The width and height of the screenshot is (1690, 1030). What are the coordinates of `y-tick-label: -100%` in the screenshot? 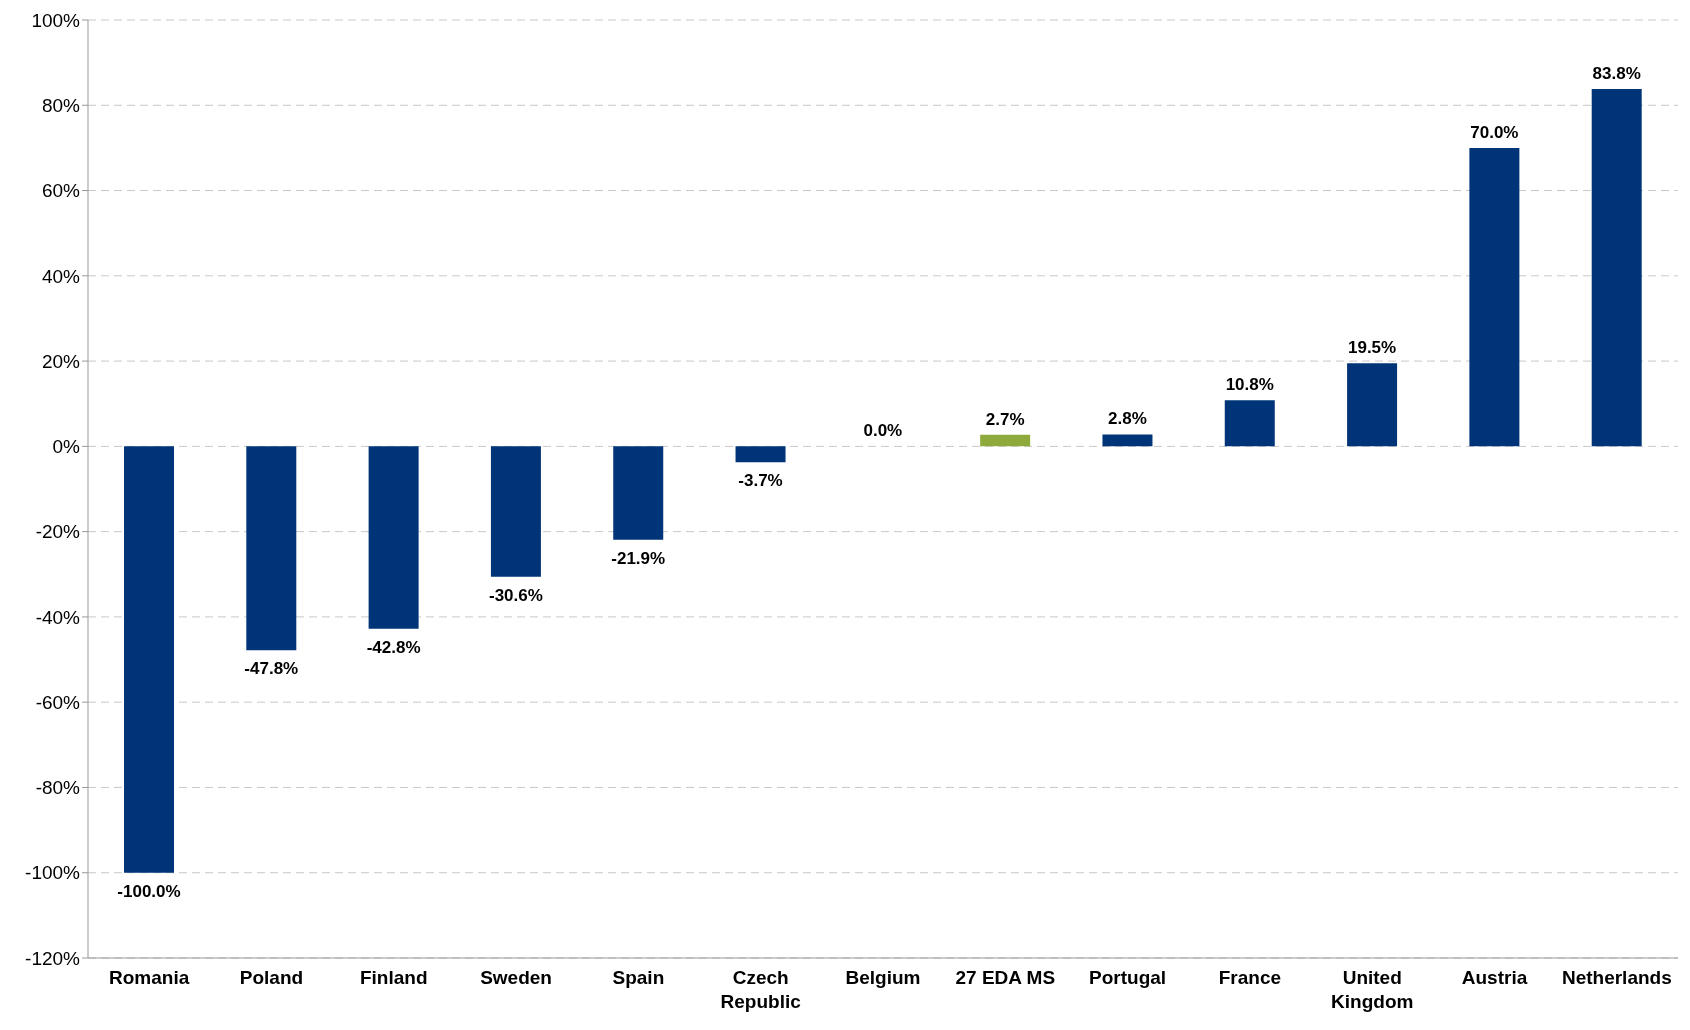 It's located at (53, 873).